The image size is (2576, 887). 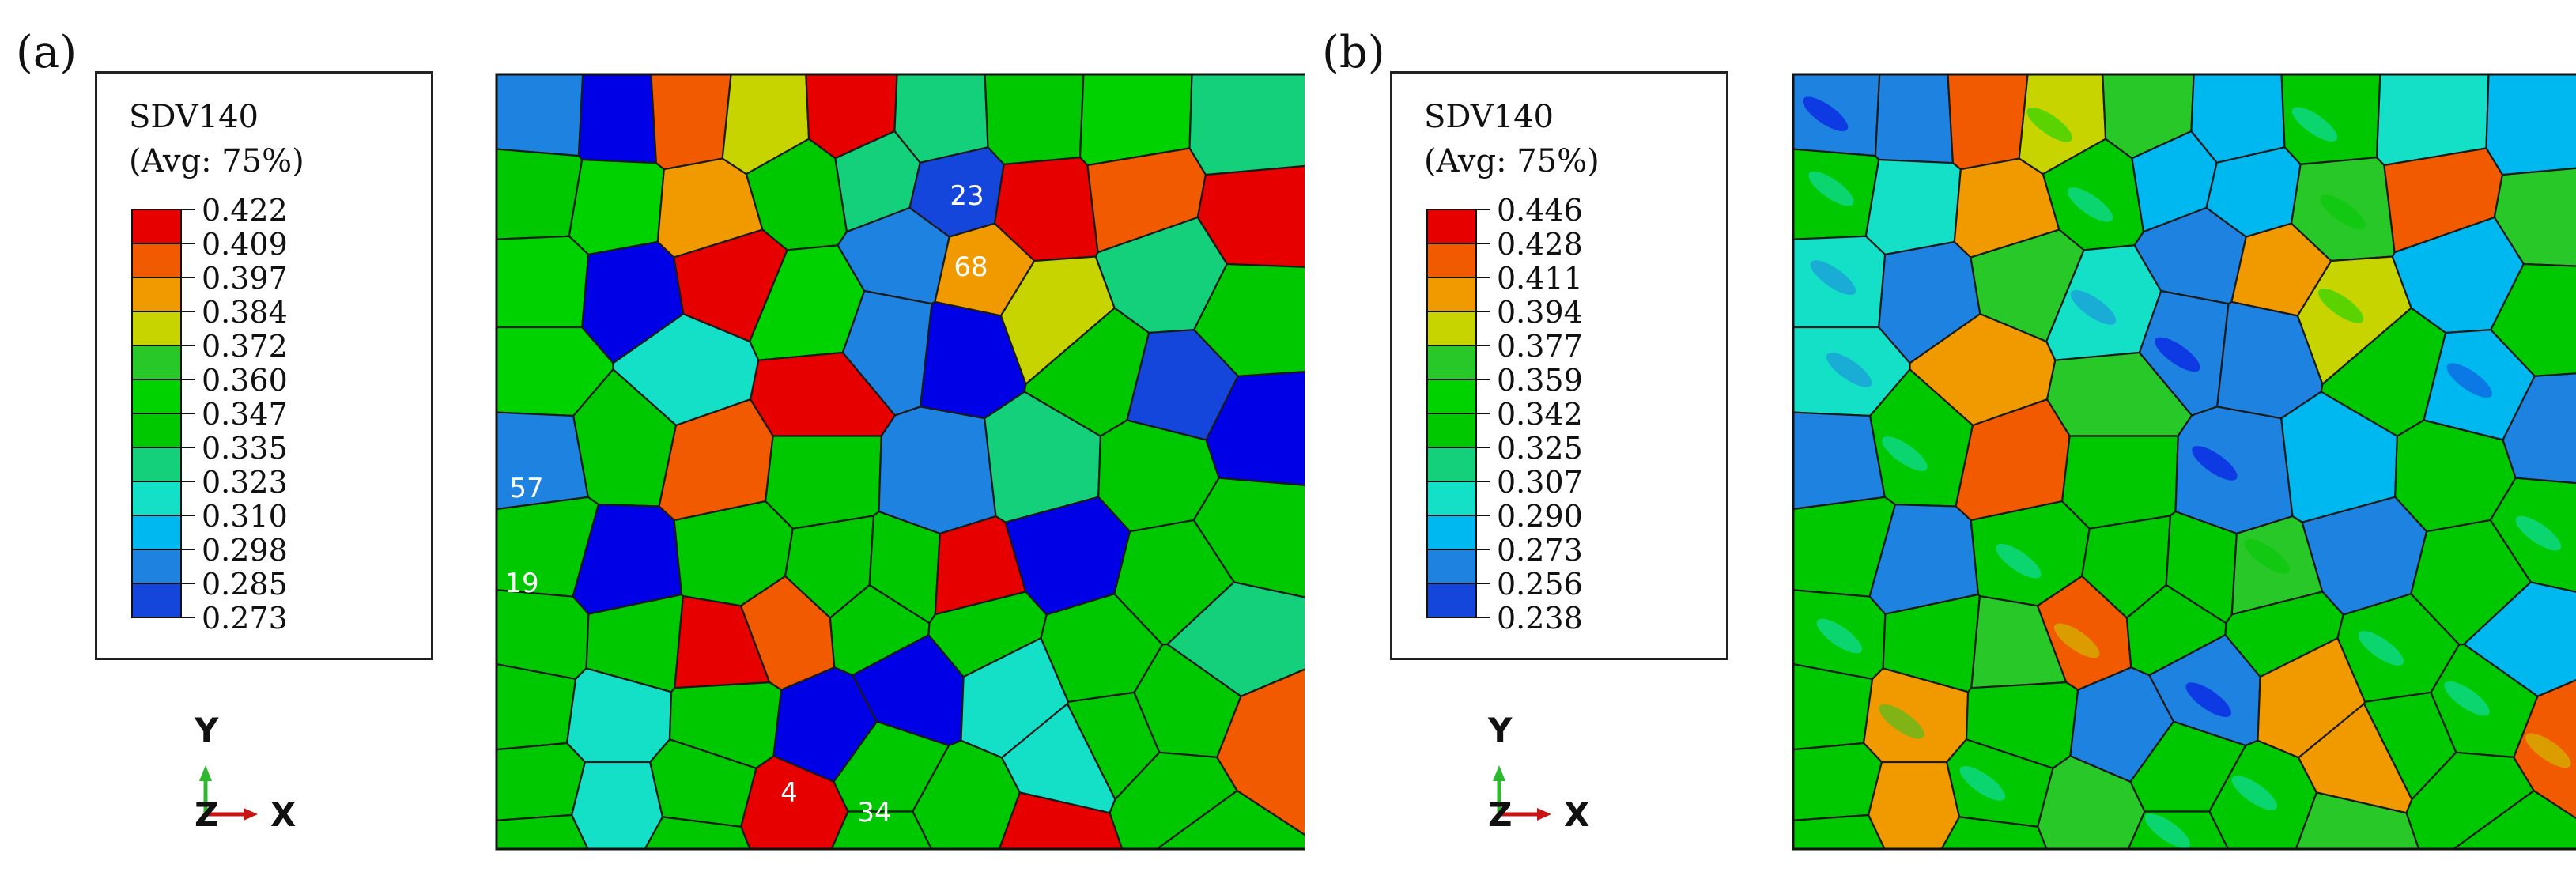 What do you see at coordinates (874, 813) in the screenshot?
I see `grain-number-label: 34` at bounding box center [874, 813].